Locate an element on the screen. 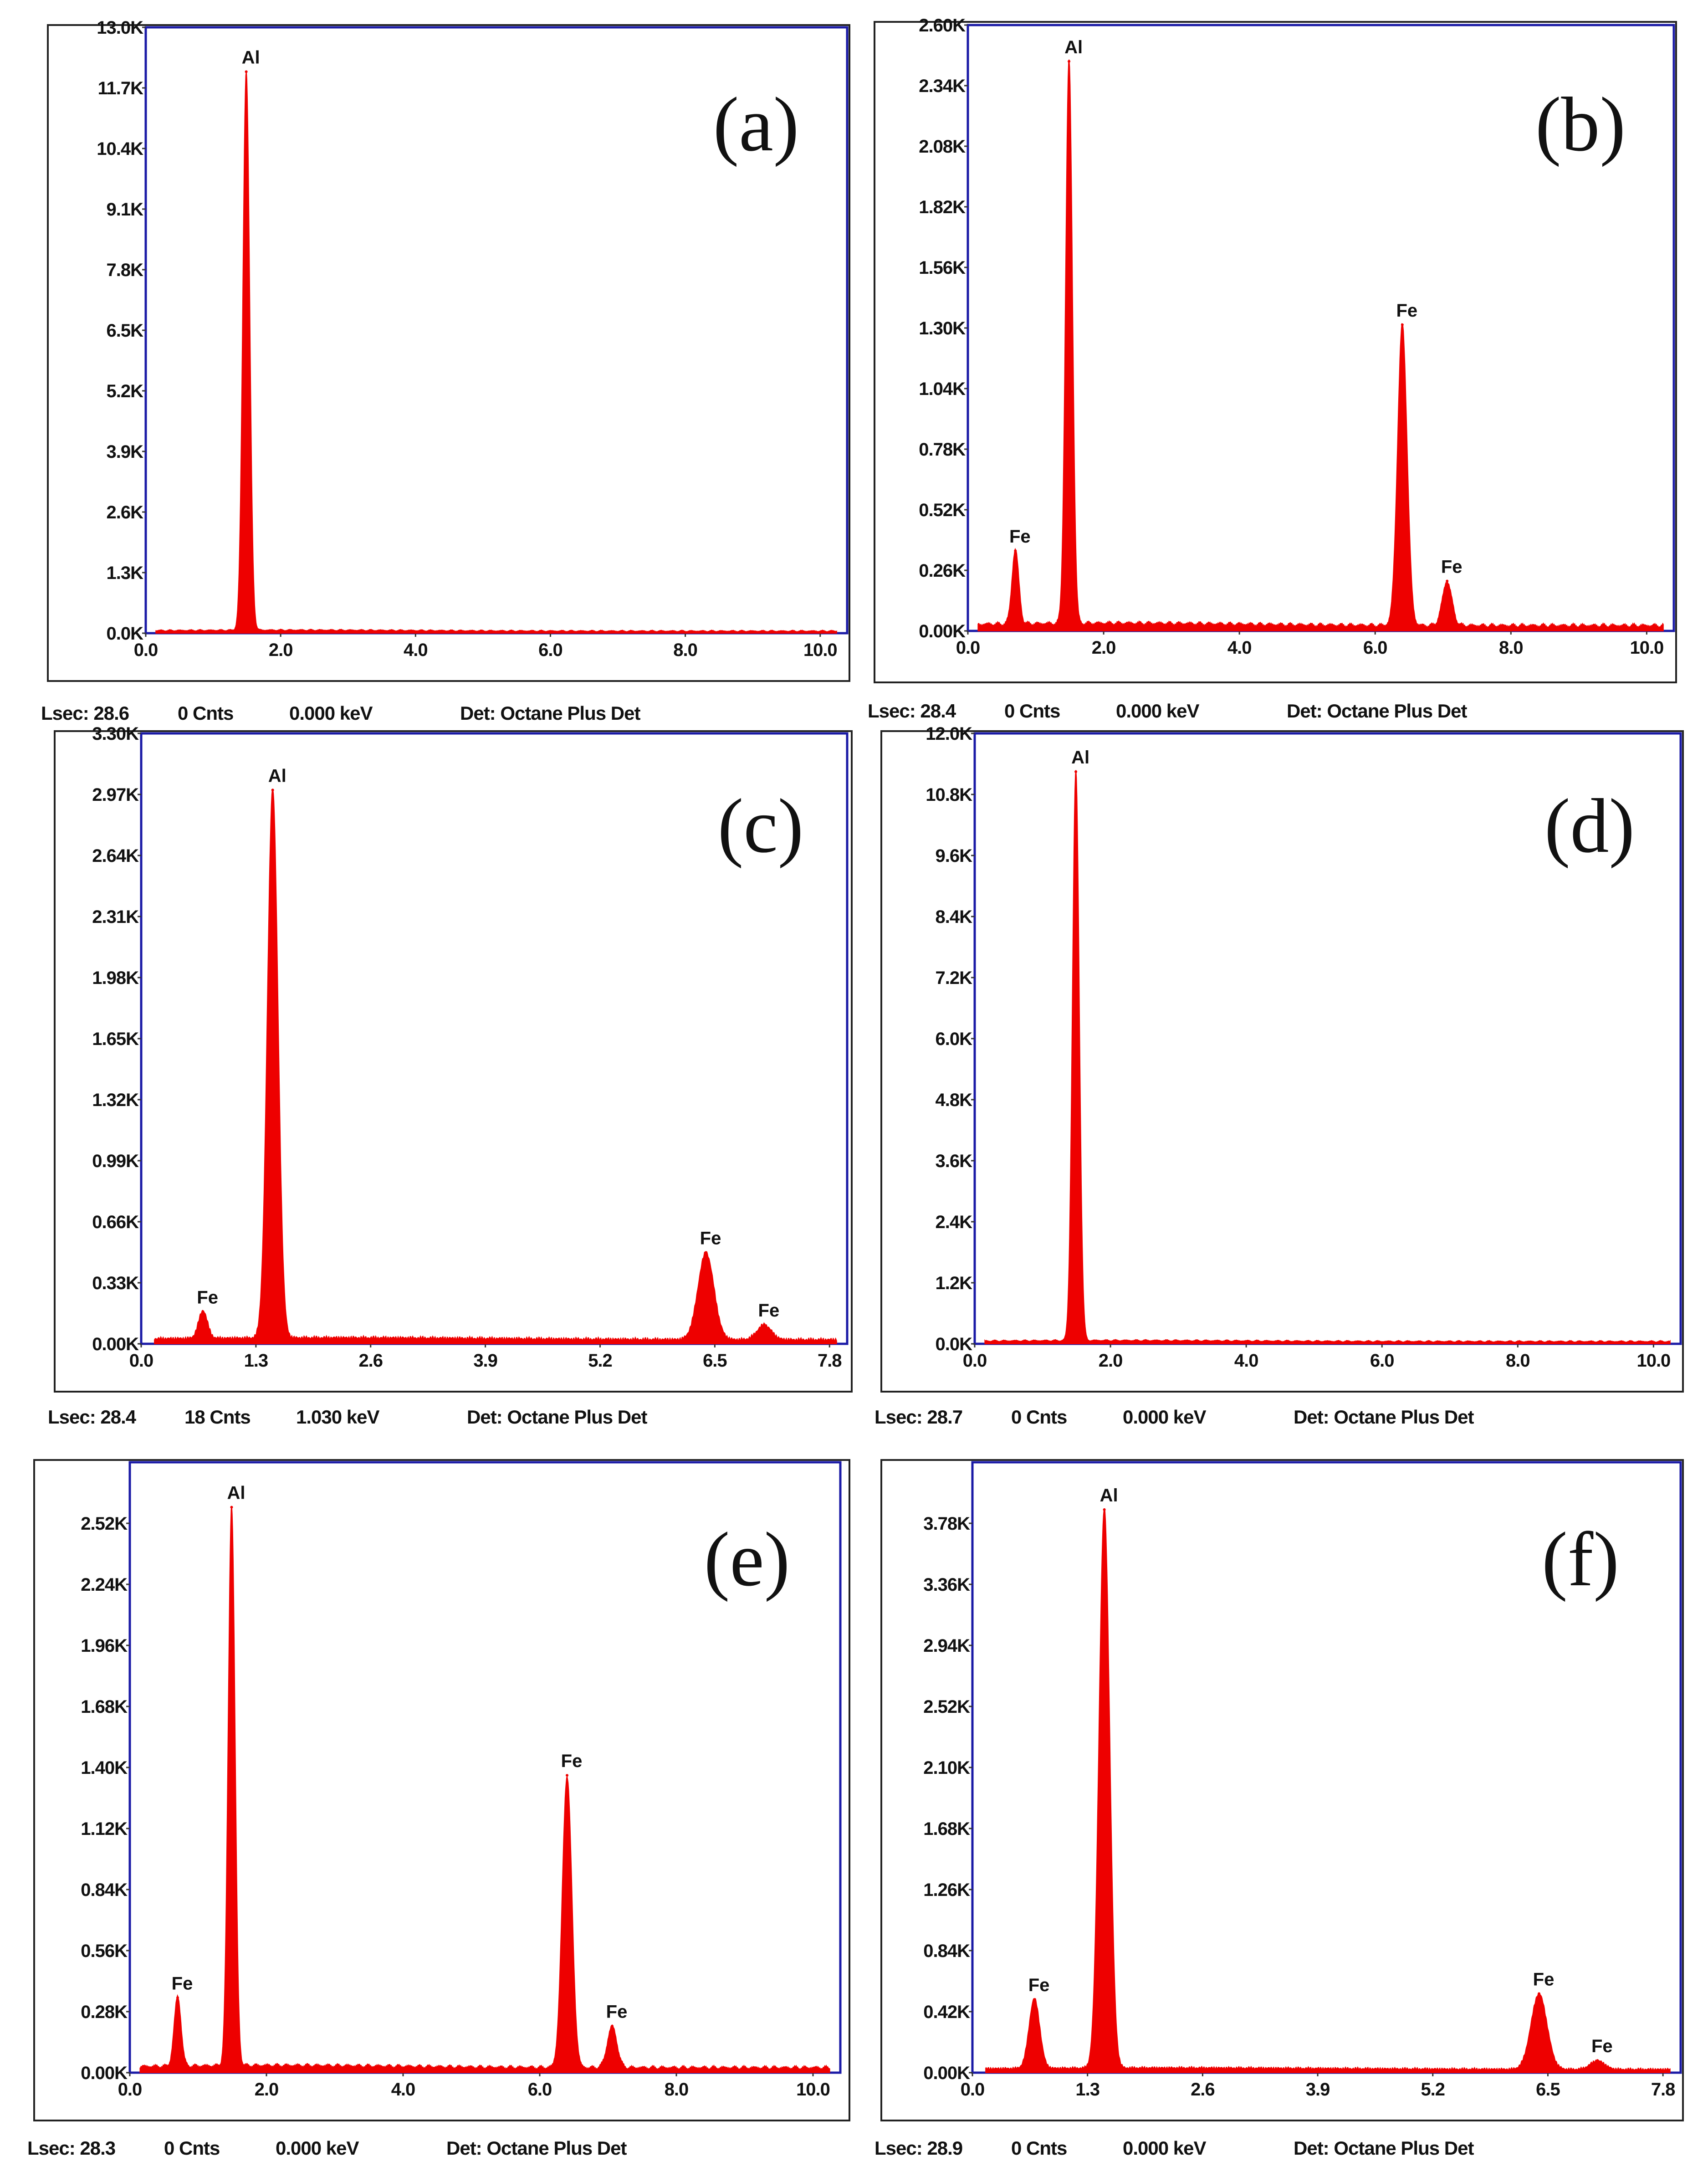 This screenshot has height=2182, width=1708. y-tick-label: 3.30K is located at coordinates (116, 734).